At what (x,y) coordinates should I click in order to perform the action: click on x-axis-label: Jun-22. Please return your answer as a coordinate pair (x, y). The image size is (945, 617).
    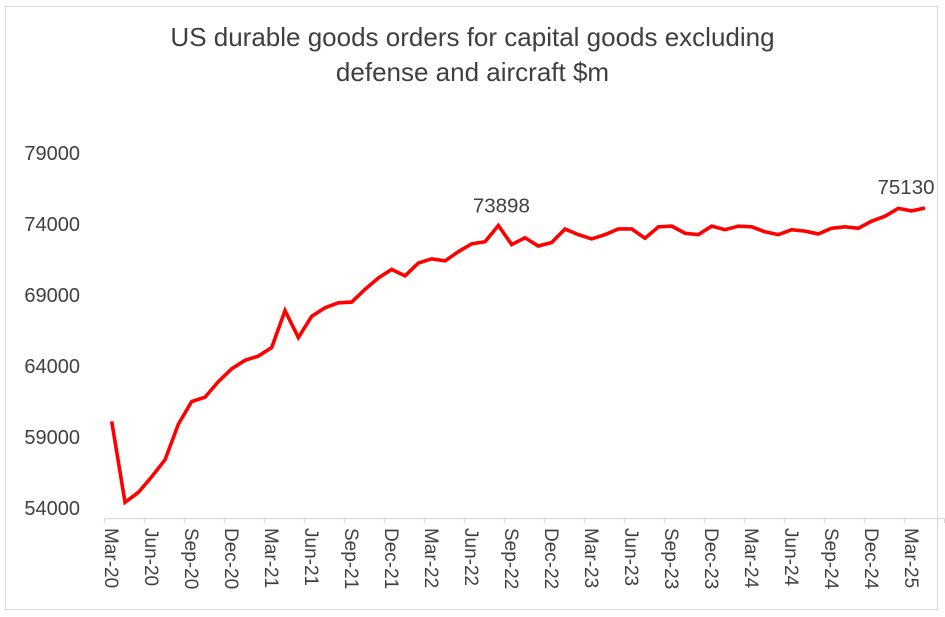
    Looking at the image, I should click on (470, 557).